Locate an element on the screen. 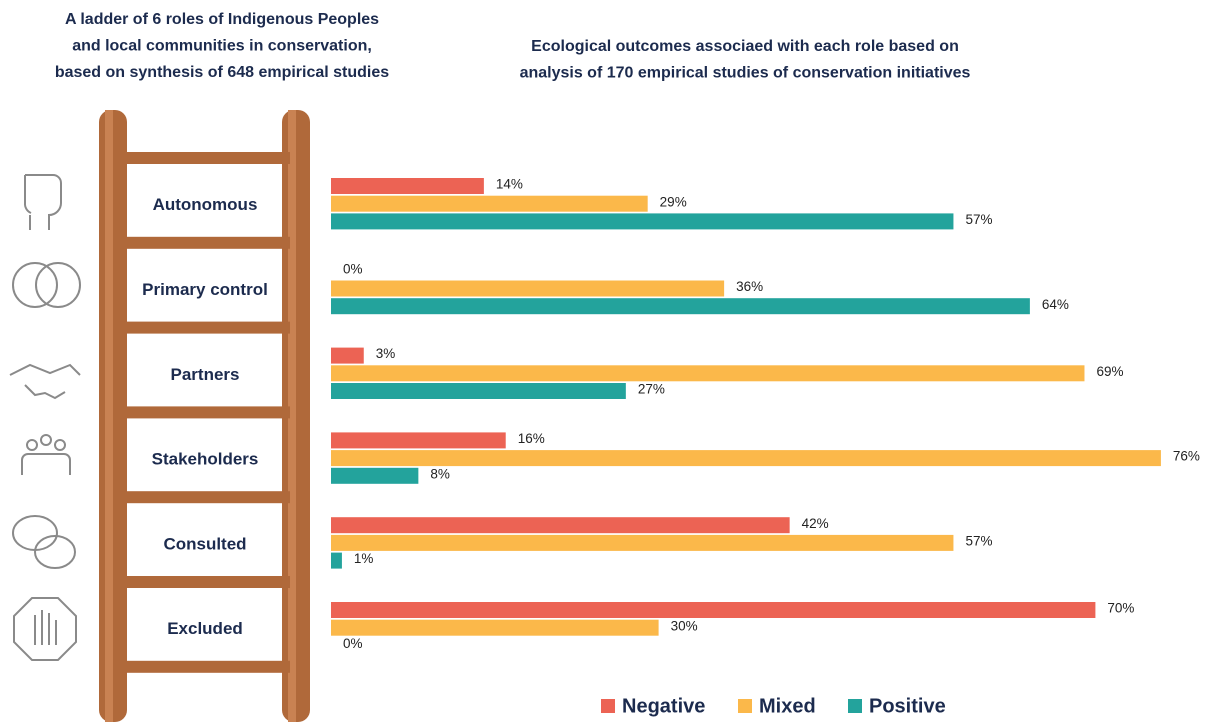 The image size is (1229, 722). category-label: Excluded is located at coordinates (205, 628).